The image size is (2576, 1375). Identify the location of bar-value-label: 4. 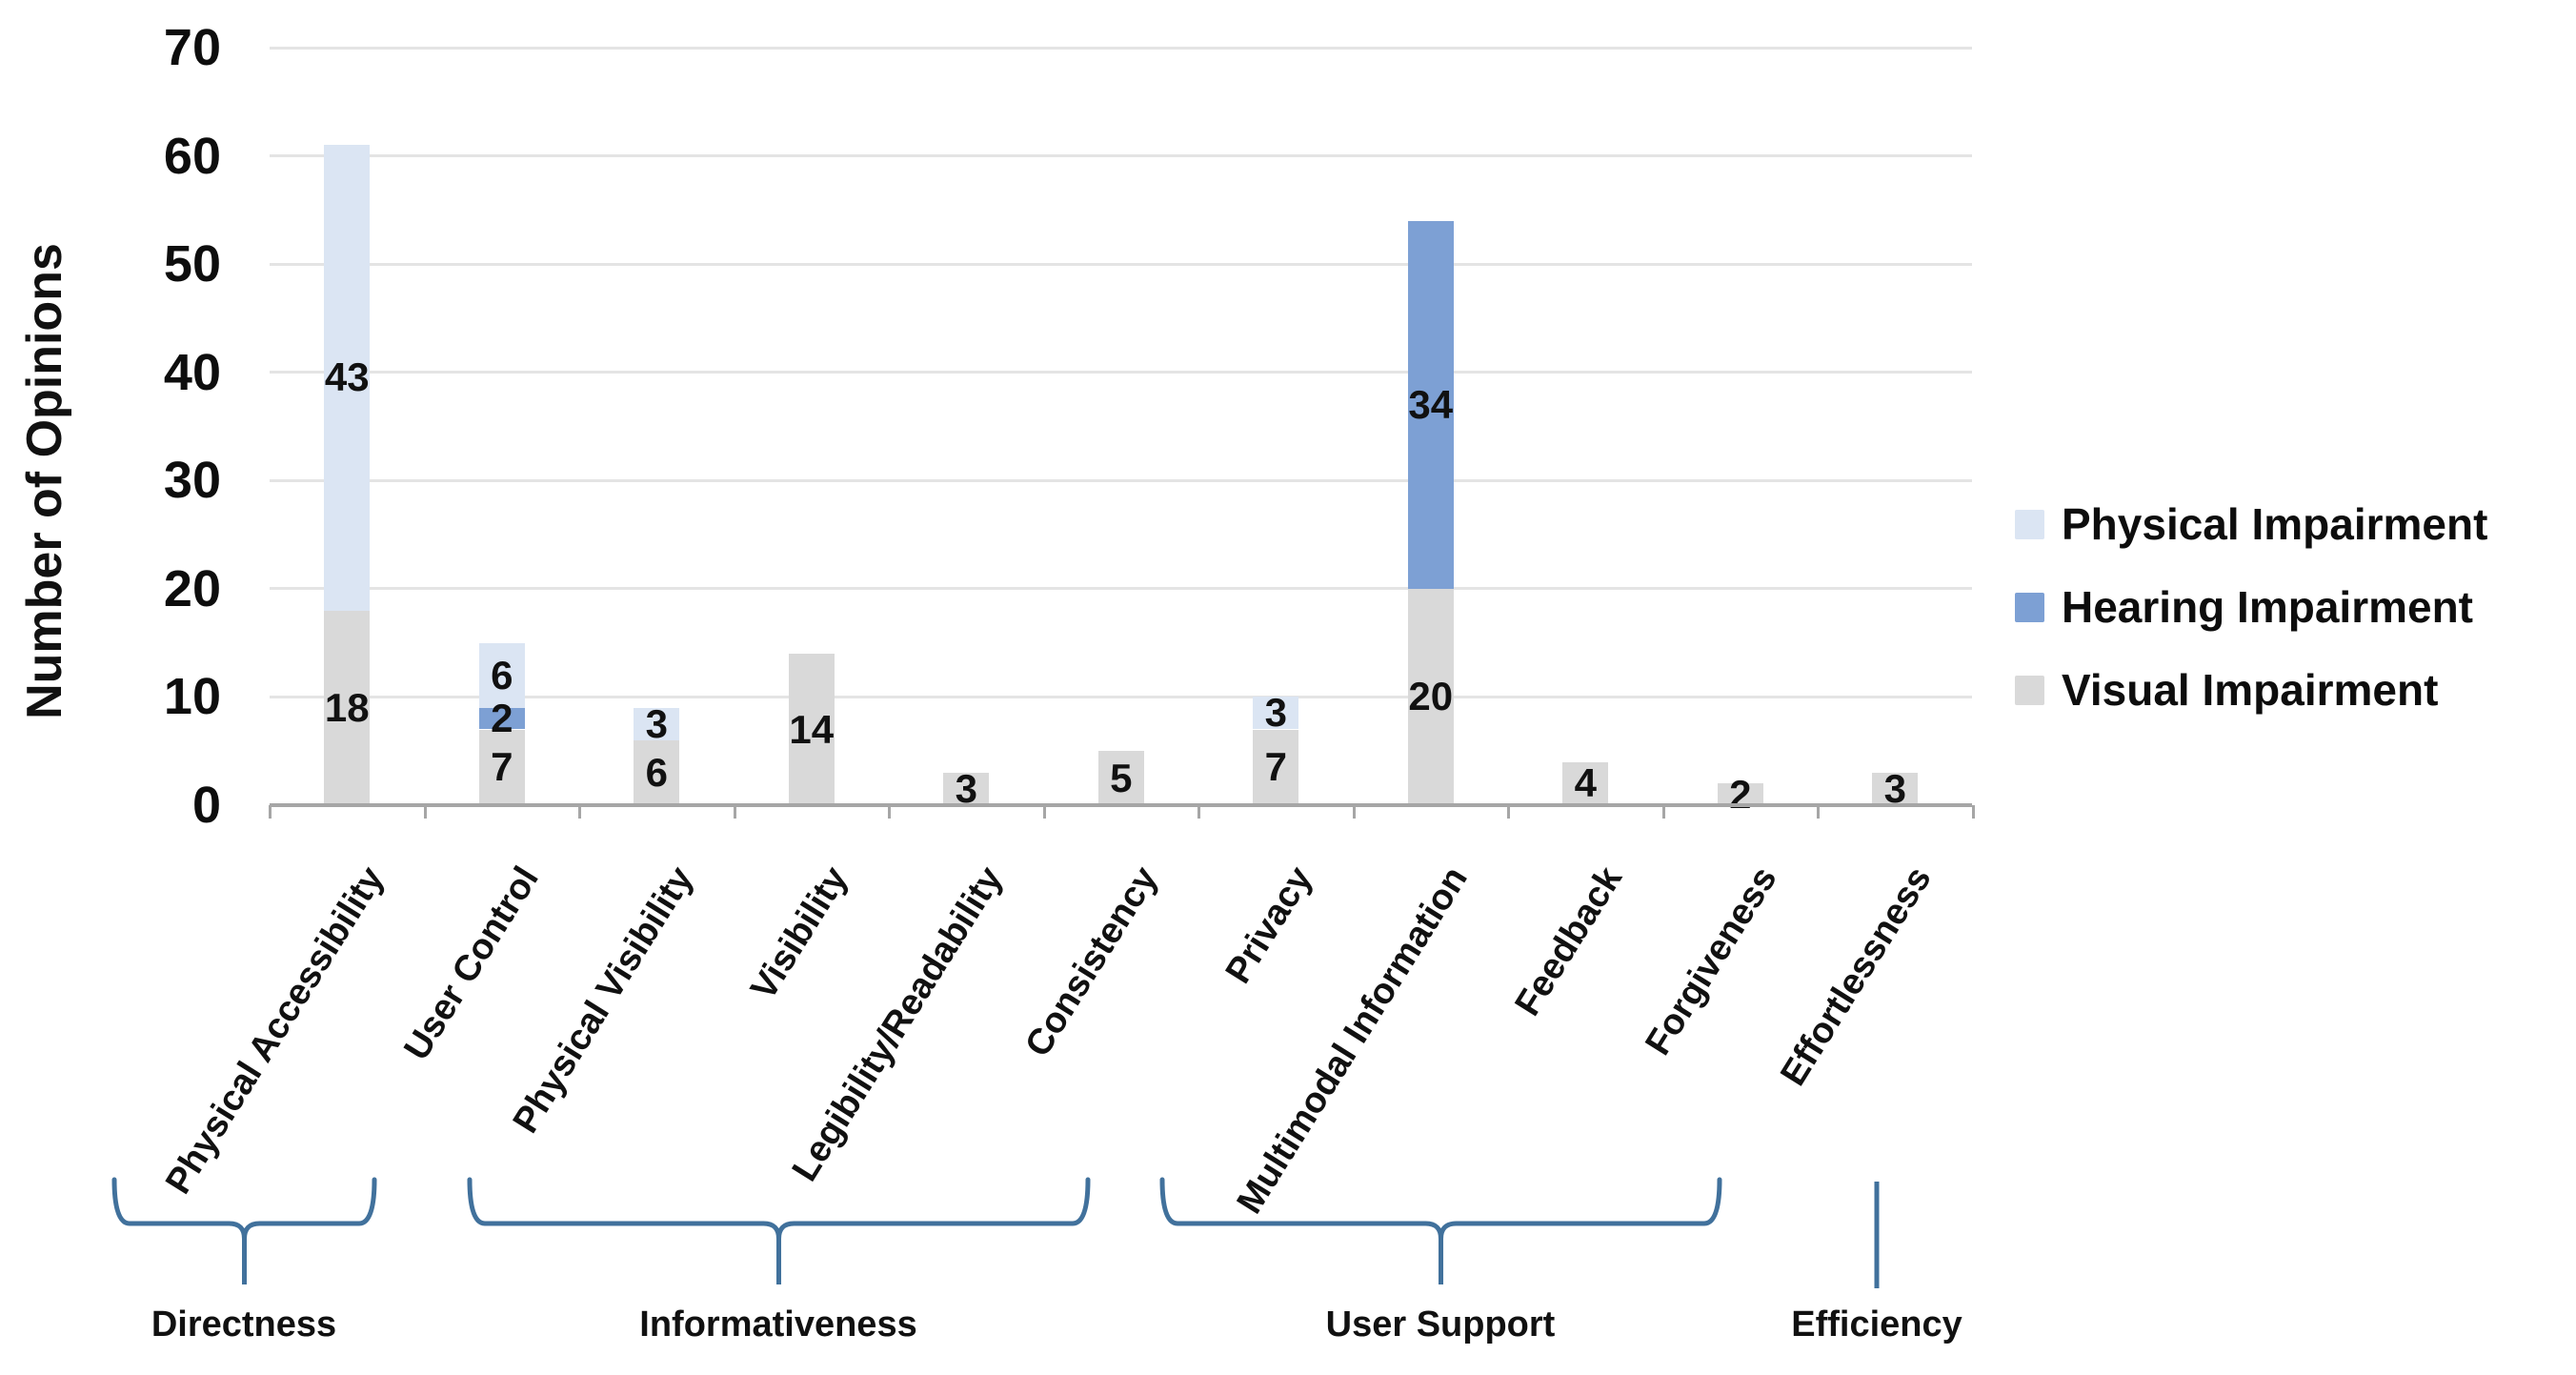
(1585, 783).